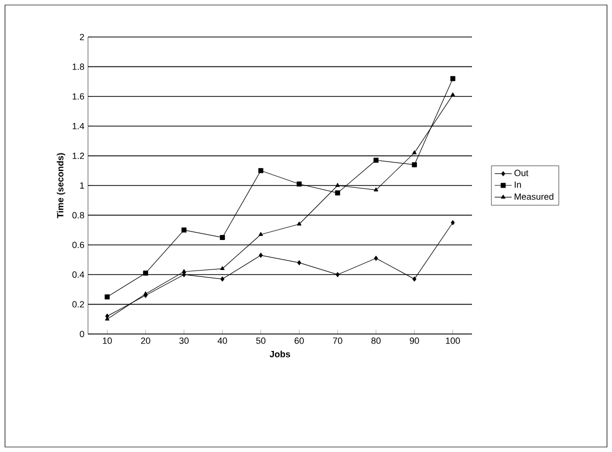  I want to click on legend-label: In, so click(517, 185).